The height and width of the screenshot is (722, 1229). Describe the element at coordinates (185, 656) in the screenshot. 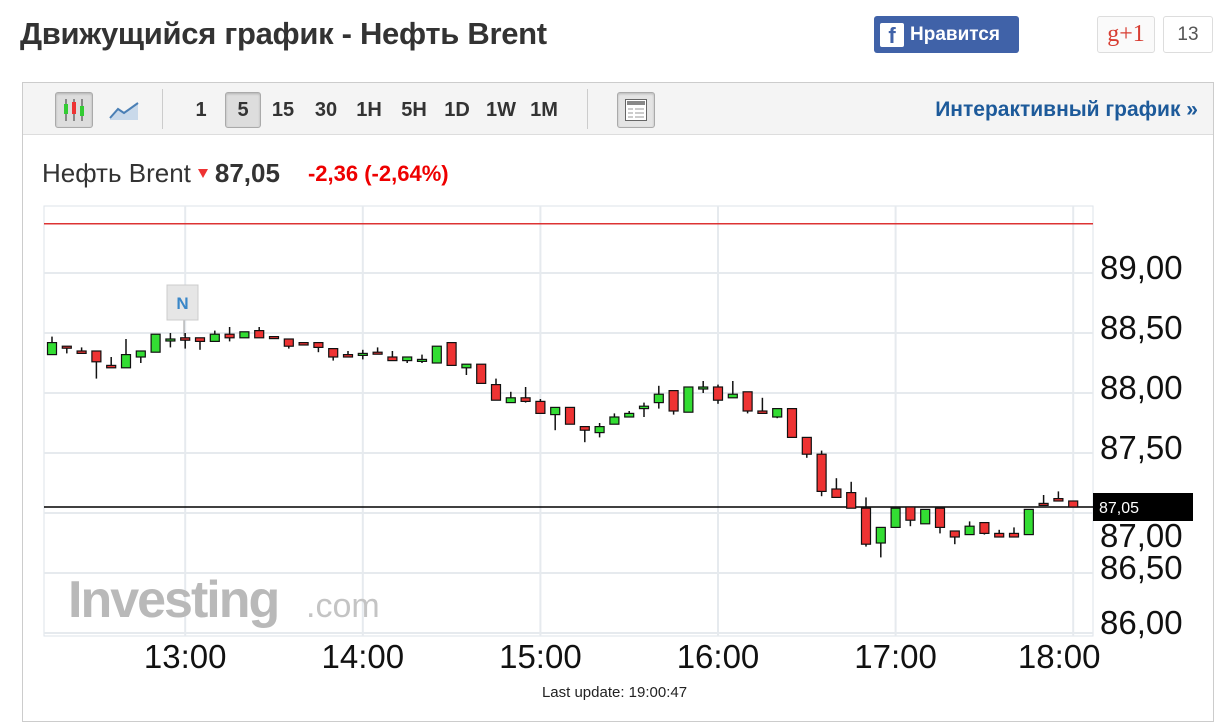

I see `x-tick-label: 13:00` at that location.